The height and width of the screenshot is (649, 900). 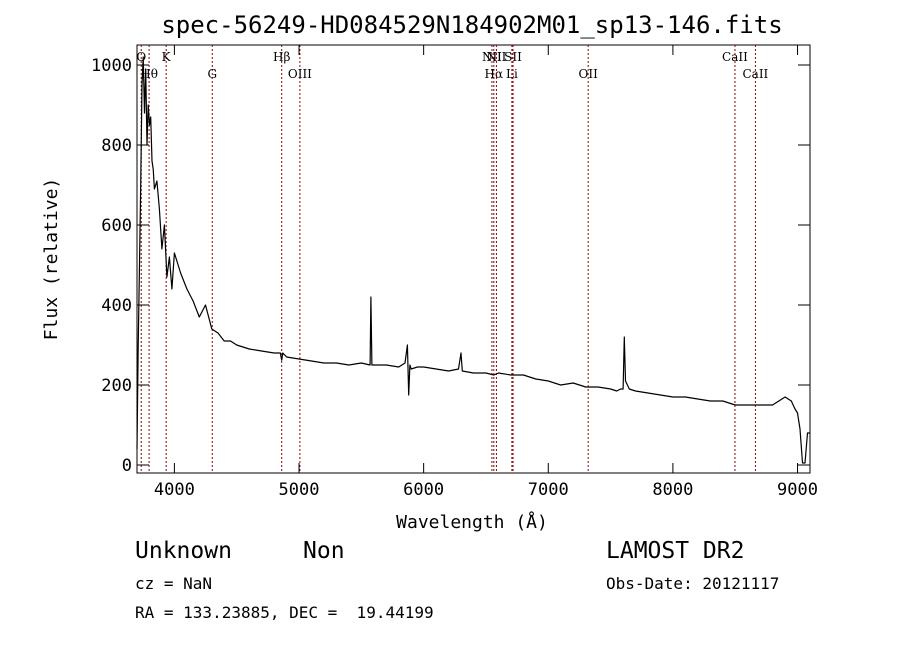 I want to click on x-tick-label: 8000, so click(x=672, y=490).